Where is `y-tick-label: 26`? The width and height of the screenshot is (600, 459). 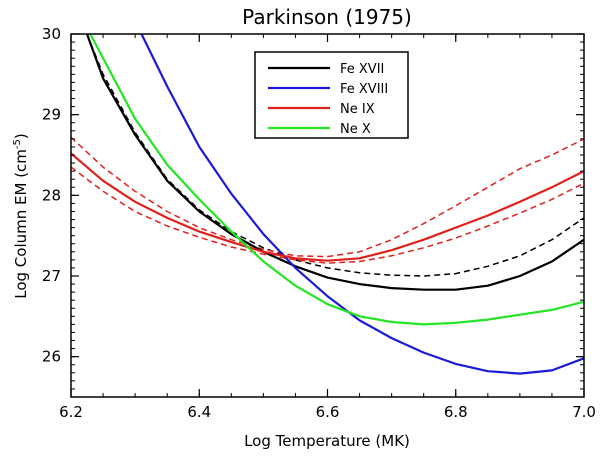 y-tick-label: 26 is located at coordinates (51, 357).